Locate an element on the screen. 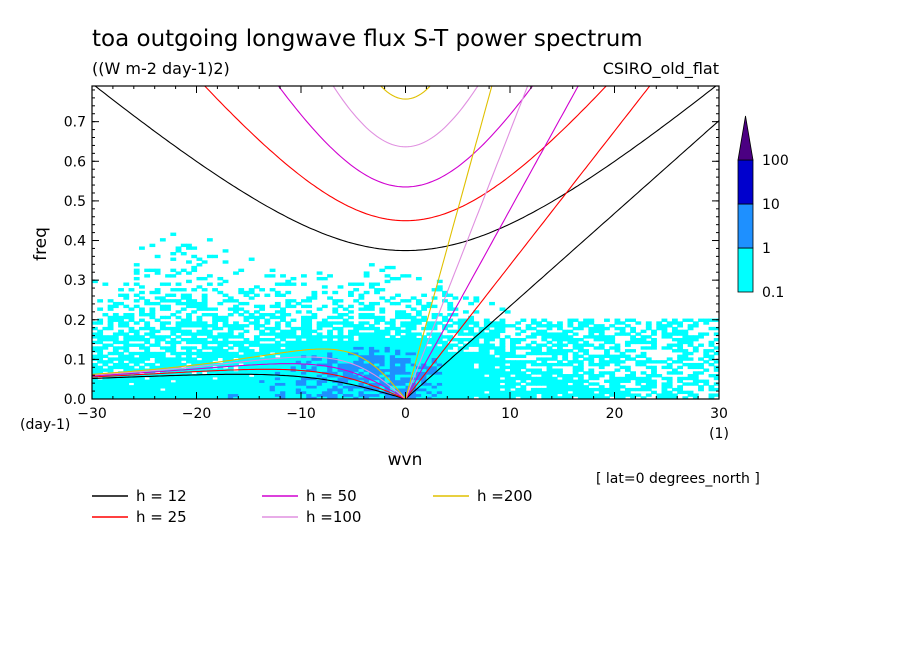 The width and height of the screenshot is (904, 654). kelvin-wave-curve is located at coordinates (466, 242).